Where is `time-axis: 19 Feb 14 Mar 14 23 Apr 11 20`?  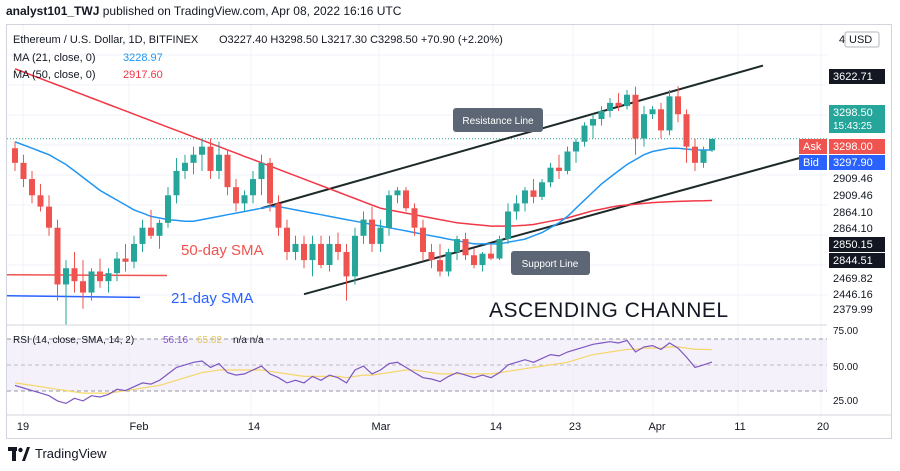 time-axis: 19 Feb 14 Mar 14 23 Apr 11 20 is located at coordinates (423, 427).